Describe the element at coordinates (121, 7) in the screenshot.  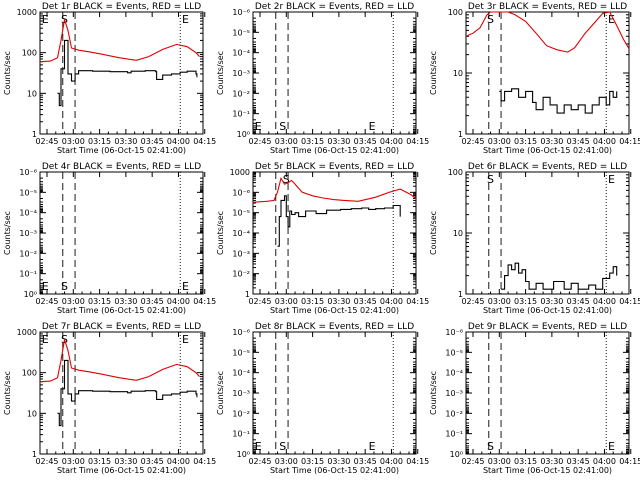
I see `plot-title: Det 1r BLACK = Events, RED = LLD` at that location.